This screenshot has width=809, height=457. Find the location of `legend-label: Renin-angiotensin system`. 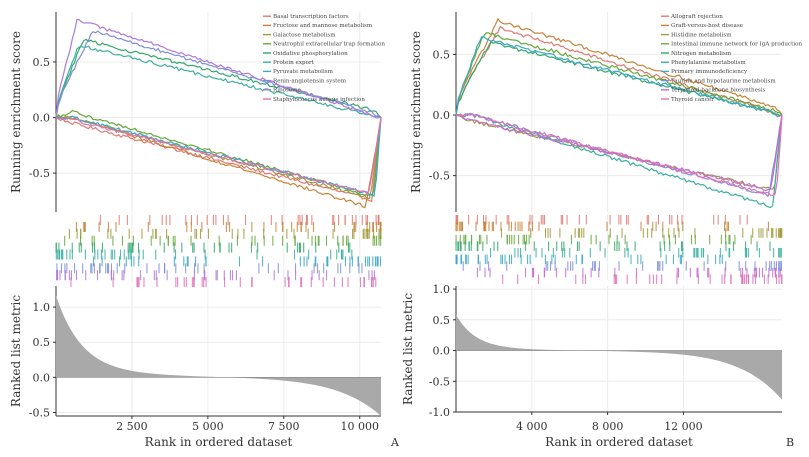

legend-label: Renin-angiotensin system is located at coordinates (310, 81).